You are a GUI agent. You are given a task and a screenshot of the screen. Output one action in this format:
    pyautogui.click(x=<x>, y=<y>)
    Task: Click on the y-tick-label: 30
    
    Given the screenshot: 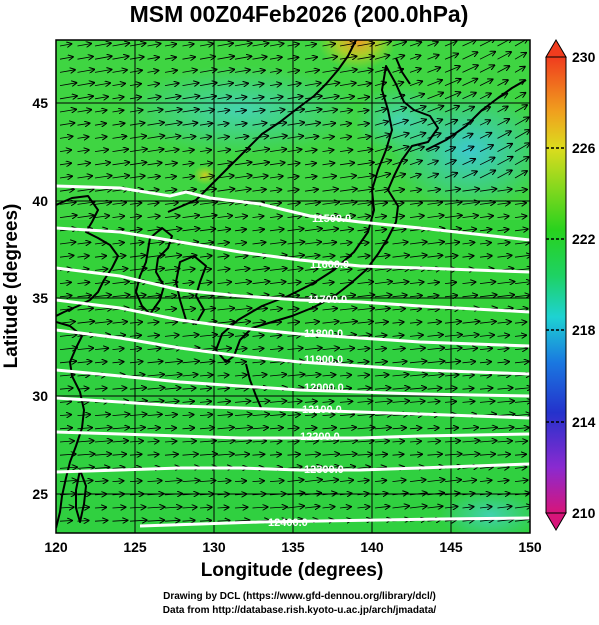 What is the action you would take?
    pyautogui.click(x=40, y=396)
    